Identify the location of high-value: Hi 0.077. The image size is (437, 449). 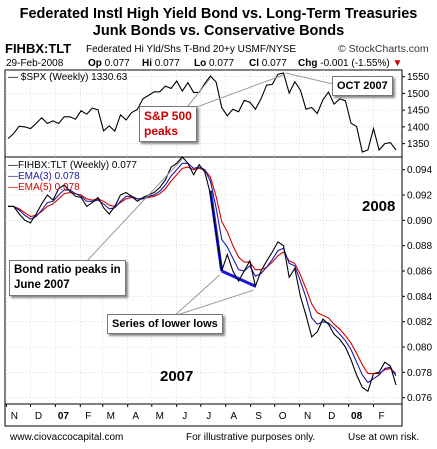
(161, 63).